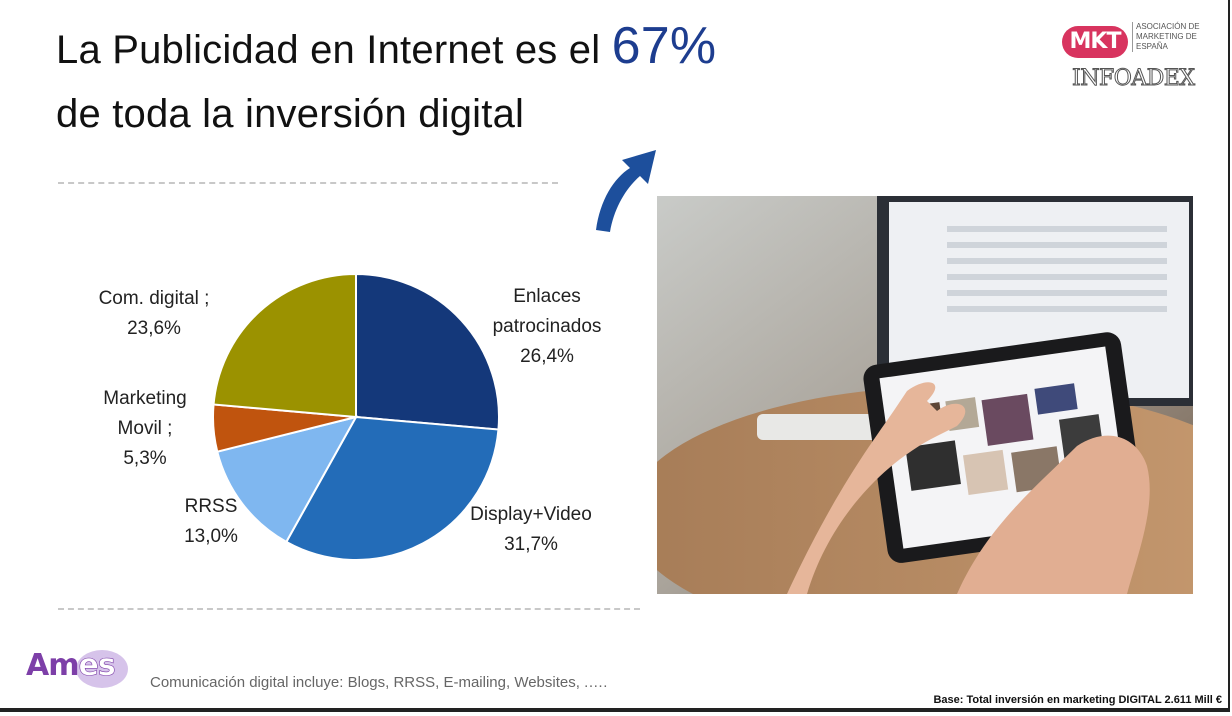 This screenshot has width=1232, height=716. I want to click on pie-label-marketing-movil: Marketing Movil ; 5,3%, so click(145, 429).